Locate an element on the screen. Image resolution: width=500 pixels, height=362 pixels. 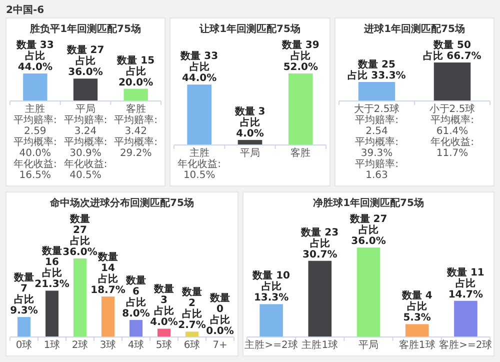
data-label: 数量 25 占比 33.3% is located at coordinates (377, 70).